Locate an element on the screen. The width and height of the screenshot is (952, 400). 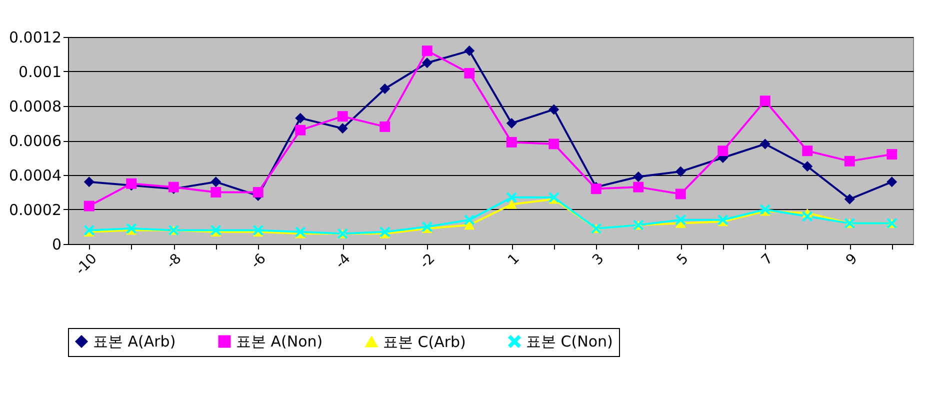
x-tick-label: 5 is located at coordinates (683, 259).